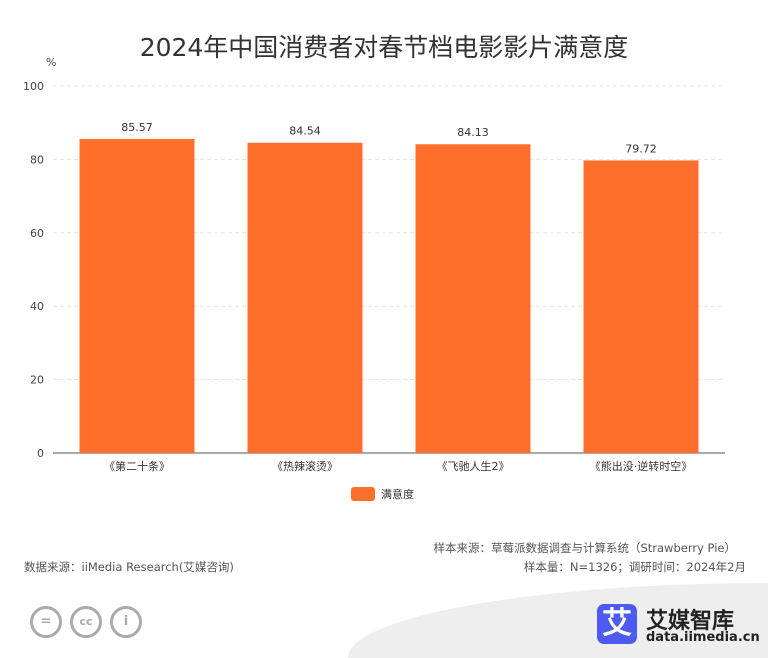 Image resolution: width=768 pixels, height=658 pixels. What do you see at coordinates (37, 159) in the screenshot?
I see `y-tick-label: 80` at bounding box center [37, 159].